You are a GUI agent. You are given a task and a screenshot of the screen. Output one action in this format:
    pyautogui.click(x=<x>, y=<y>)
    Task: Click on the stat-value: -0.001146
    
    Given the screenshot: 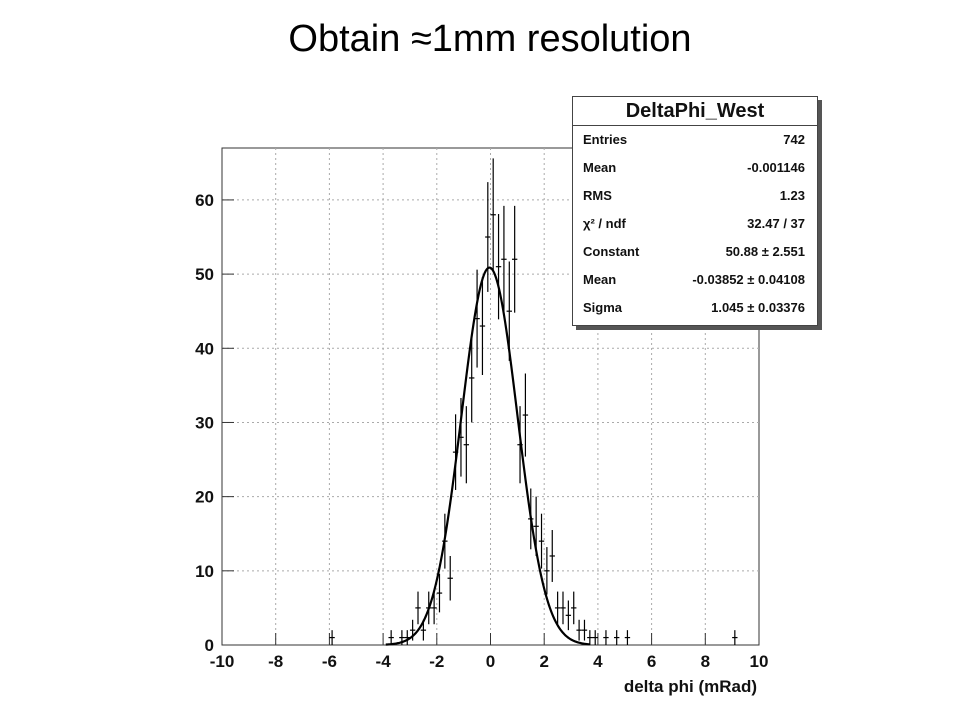 What is the action you would take?
    pyautogui.click(x=776, y=167)
    